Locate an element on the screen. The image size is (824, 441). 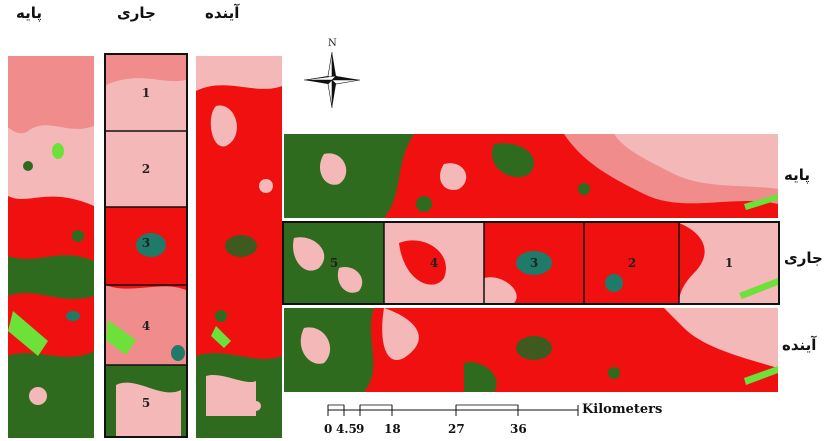
zone-label-v3: 3 is located at coordinates (146, 243).